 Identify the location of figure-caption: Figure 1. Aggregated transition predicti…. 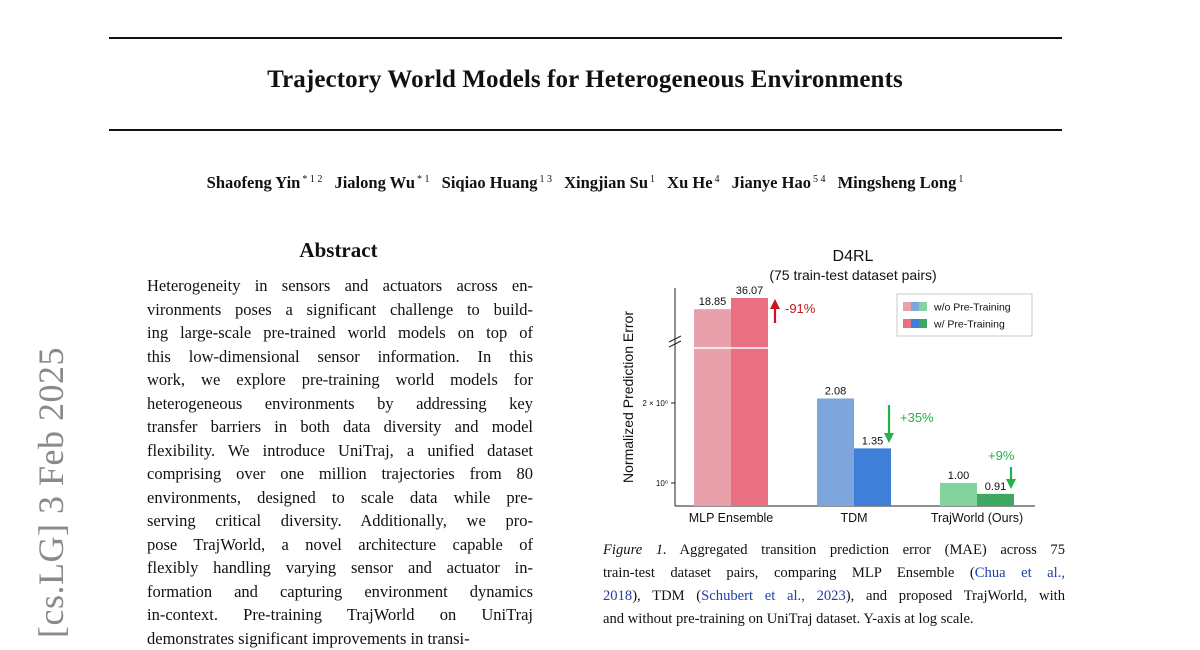
(834, 585).